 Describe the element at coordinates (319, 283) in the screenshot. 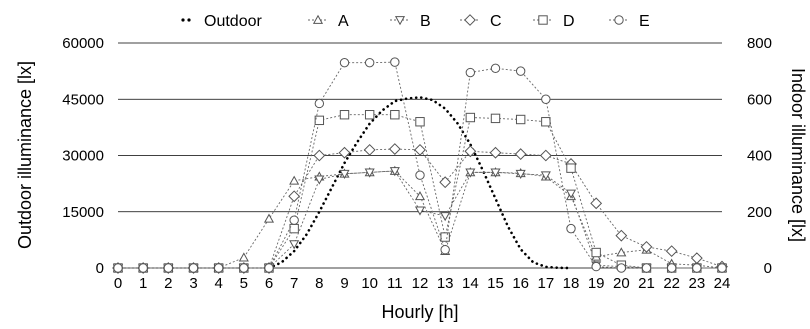

I see `x-tick-label: 8` at that location.